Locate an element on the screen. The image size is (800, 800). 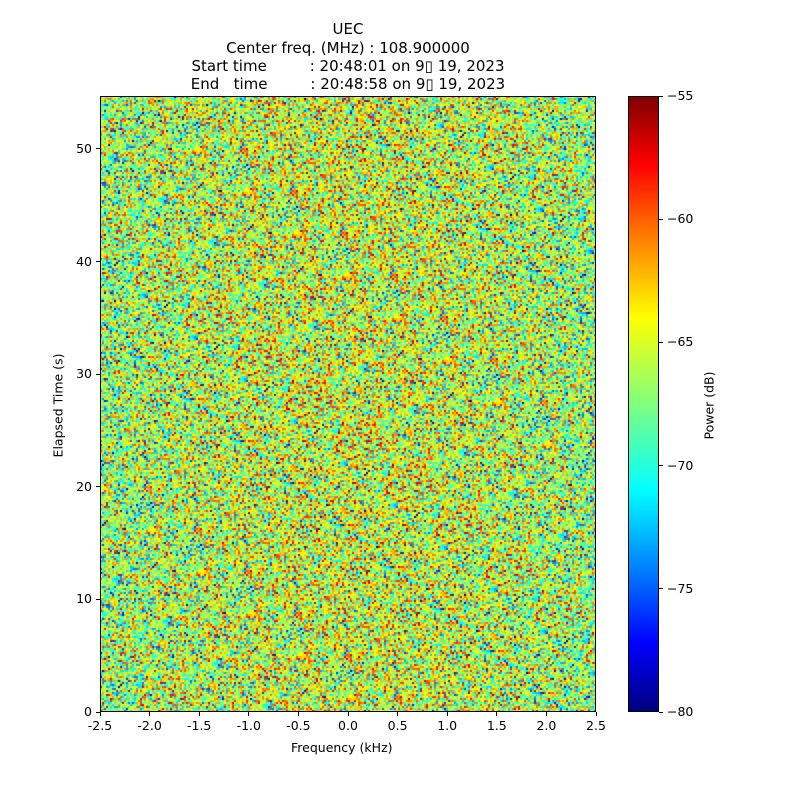
y-tick-label: 0 is located at coordinates (88, 711).